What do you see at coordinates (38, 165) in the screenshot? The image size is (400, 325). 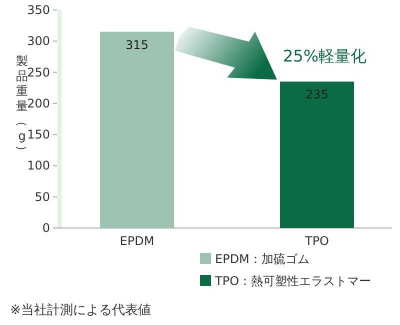 I see `y-tick-label: 100` at bounding box center [38, 165].